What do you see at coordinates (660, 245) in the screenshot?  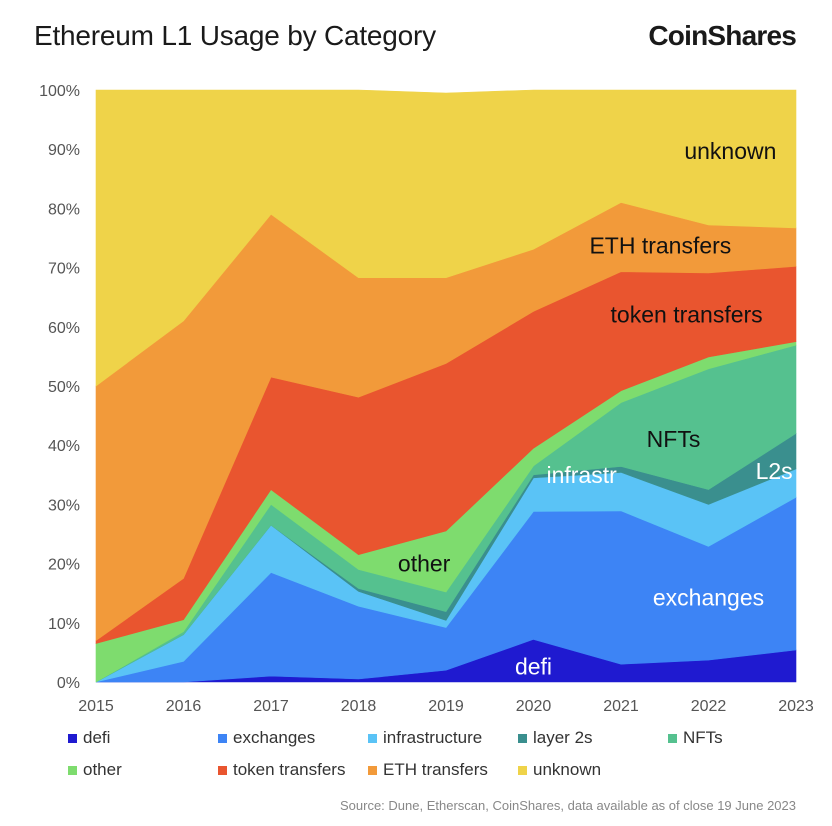 I see `annotation-eth-transfers: ETH transfers` at bounding box center [660, 245].